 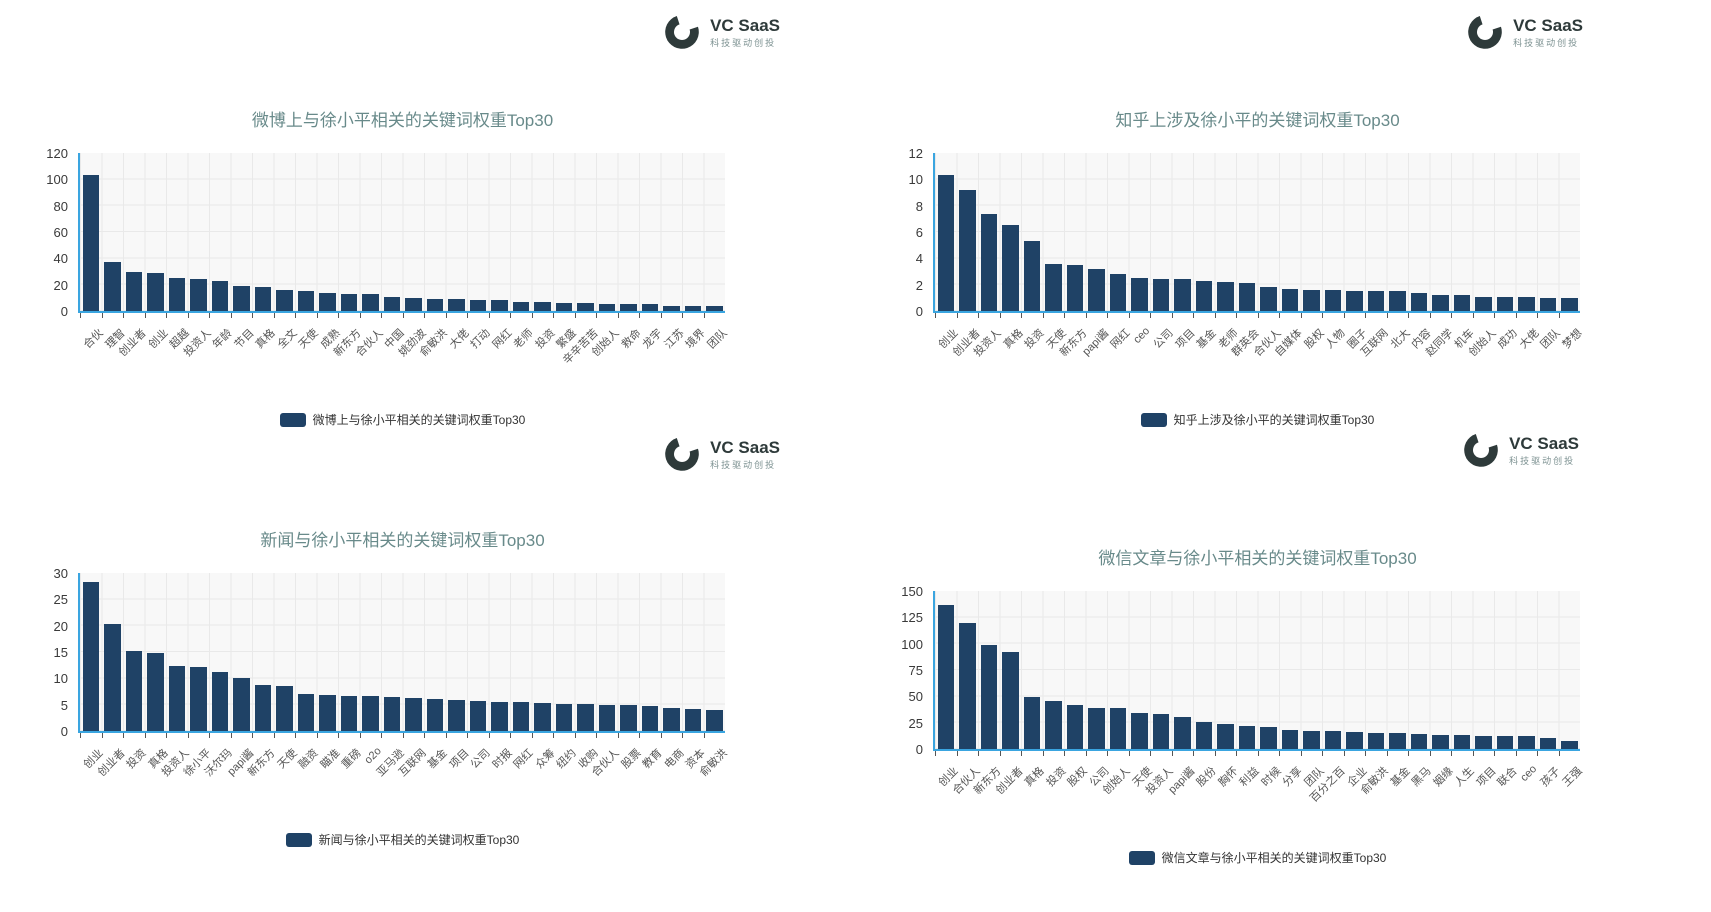 I want to click on y-axis-tick-label: 50, so click(x=915, y=697).